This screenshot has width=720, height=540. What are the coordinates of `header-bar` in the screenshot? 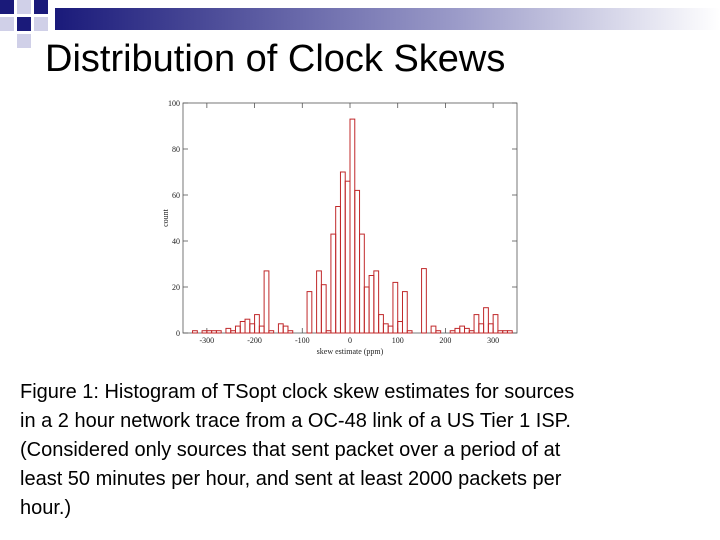 It's located at (387, 19).